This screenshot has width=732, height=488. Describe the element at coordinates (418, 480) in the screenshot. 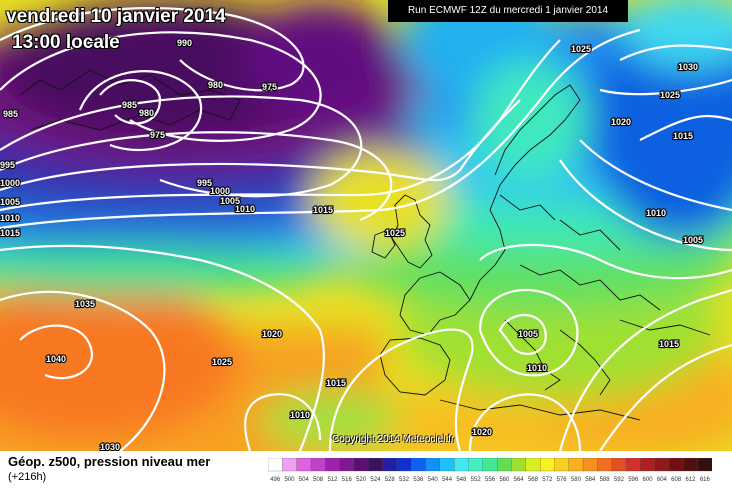

I see `legend-value: 536` at that location.